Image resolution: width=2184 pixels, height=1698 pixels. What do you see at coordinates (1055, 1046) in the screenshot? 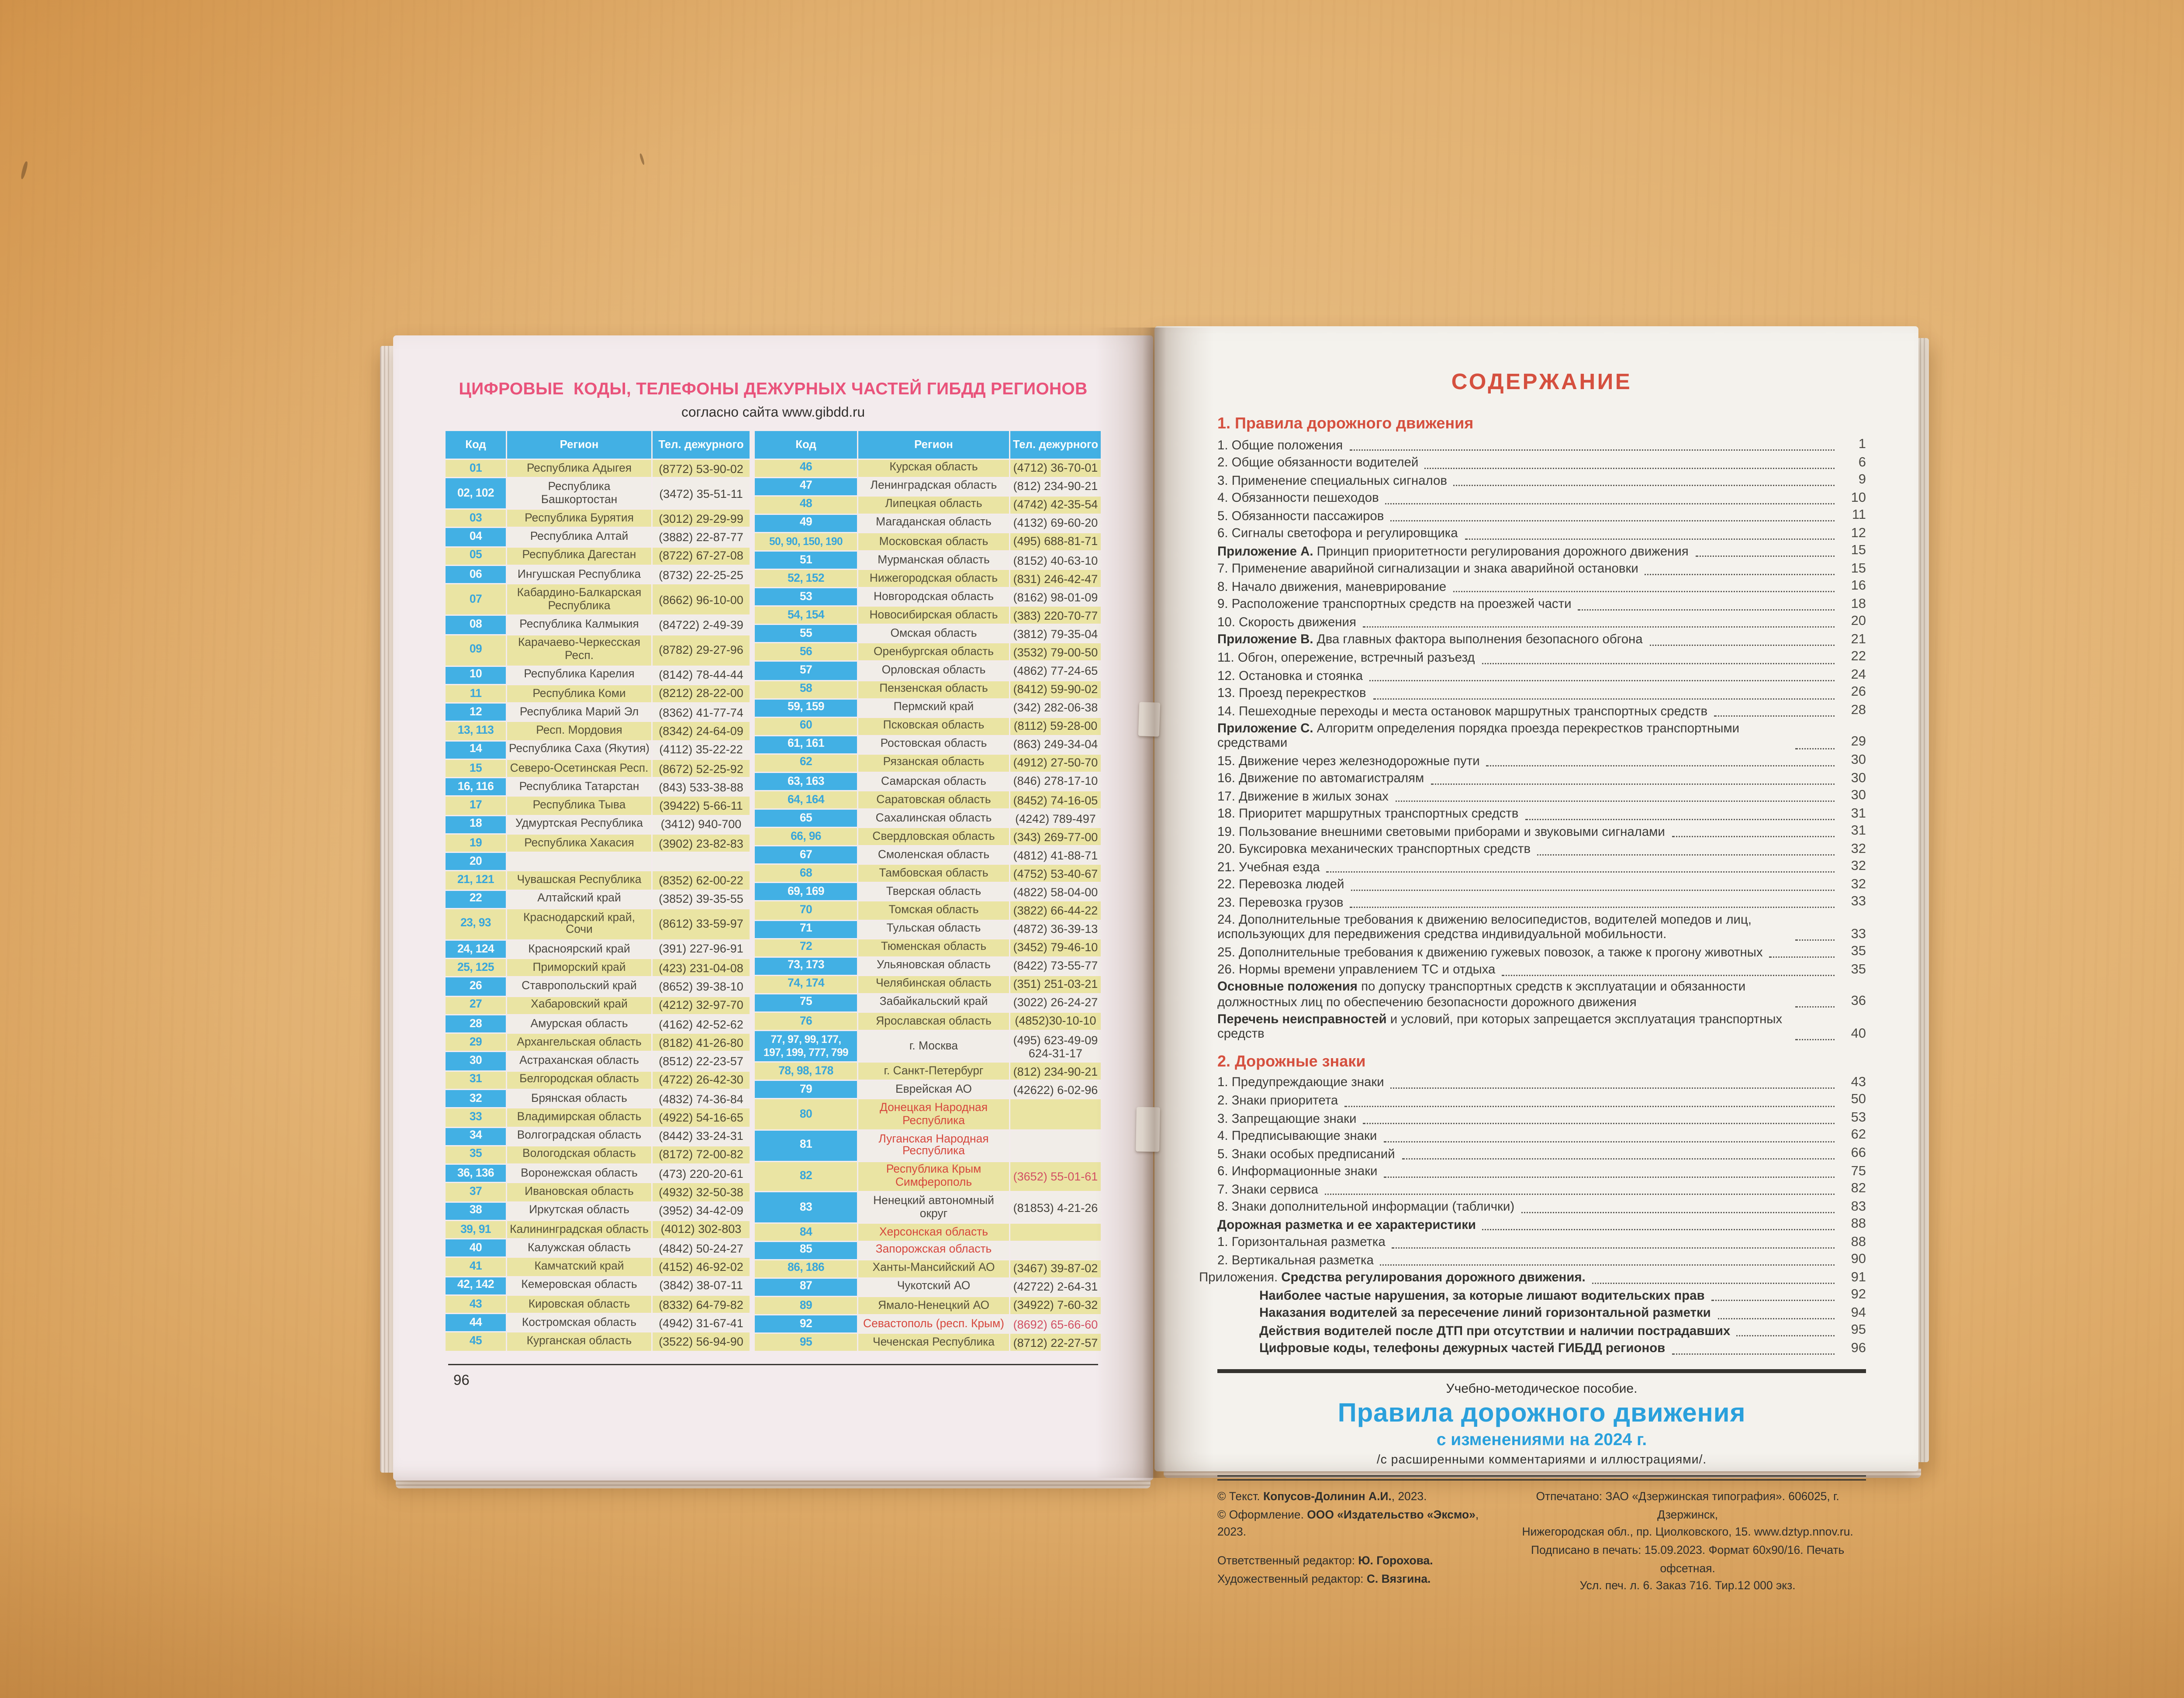
I see `phone-cell: (495) 623-49-09 624-31-17` at bounding box center [1055, 1046].